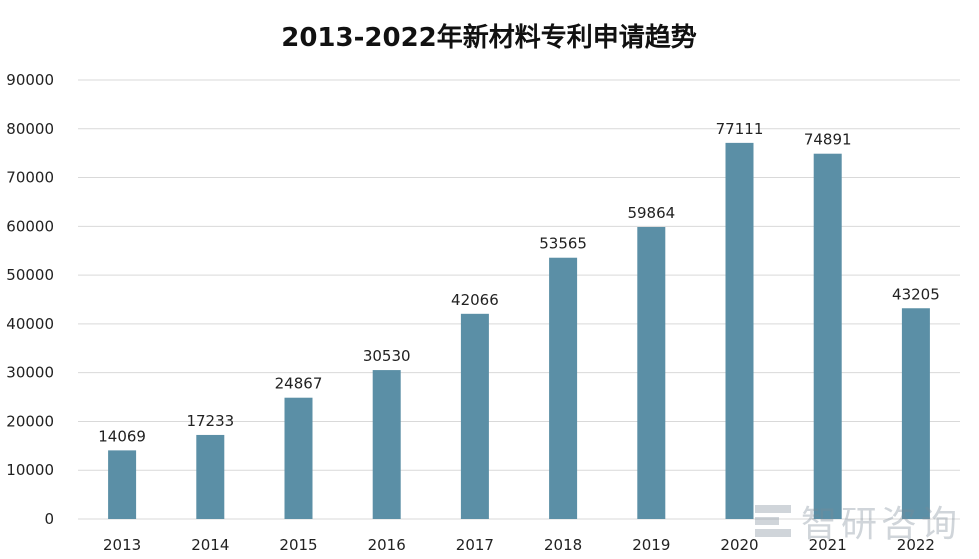 The width and height of the screenshot is (979, 559). What do you see at coordinates (739, 545) in the screenshot?
I see `x-tick-label: 2020` at bounding box center [739, 545].